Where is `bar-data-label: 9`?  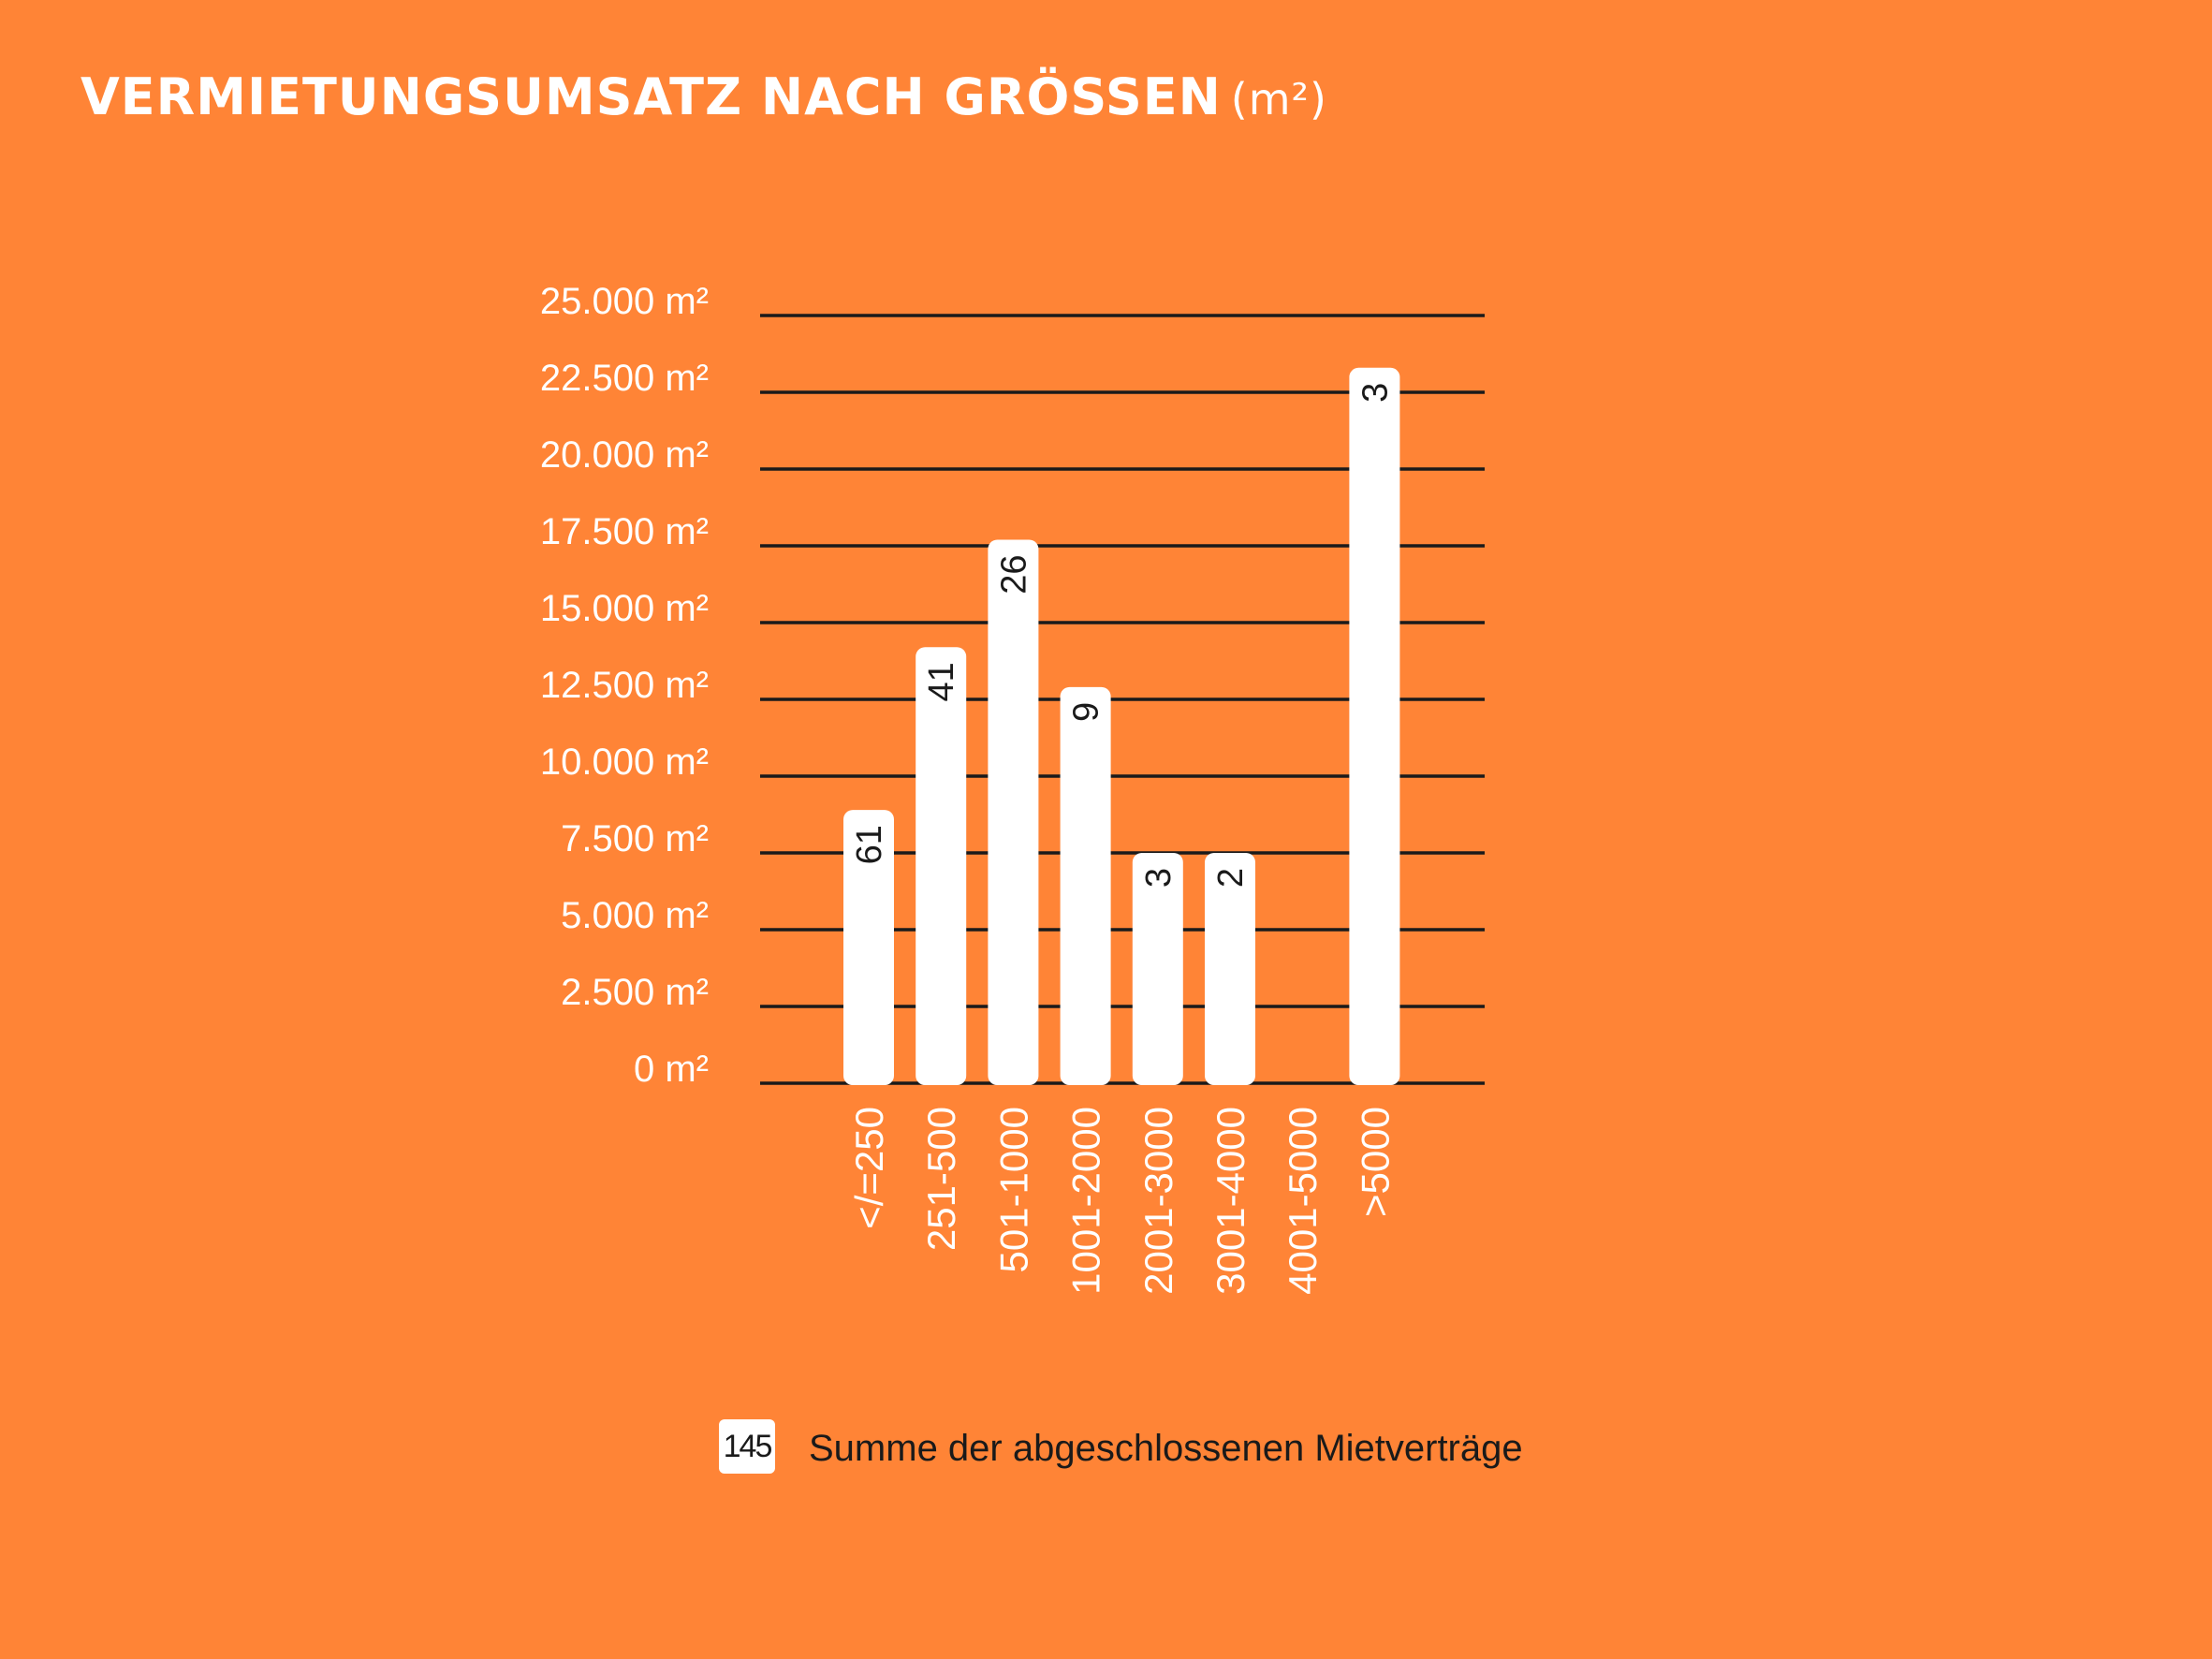 bar-data-label: 9 is located at coordinates (1086, 712).